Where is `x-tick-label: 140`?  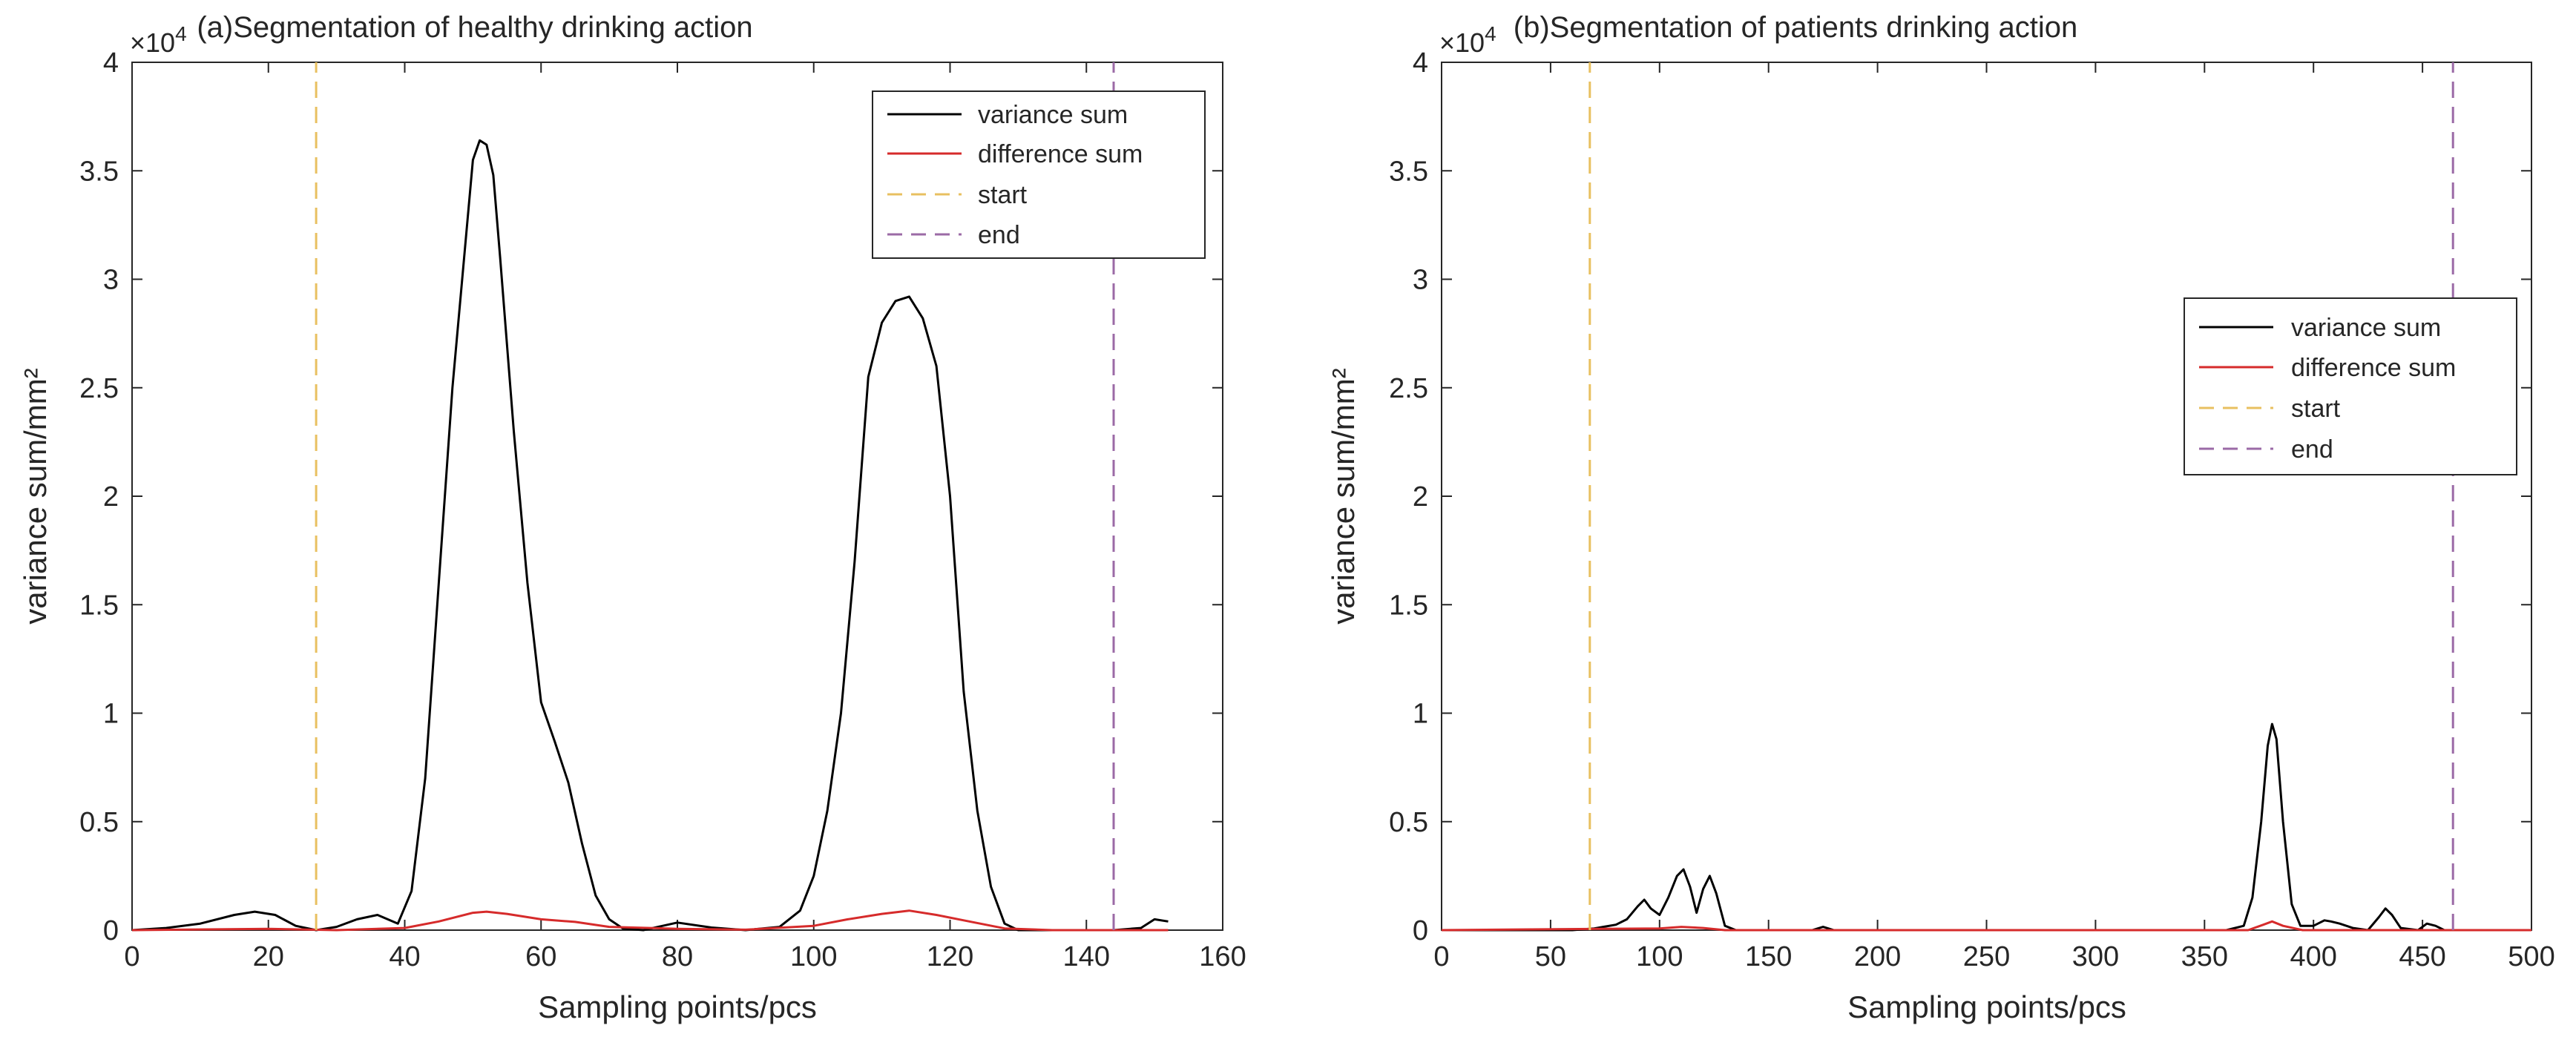
x-tick-label: 140 is located at coordinates (1086, 956).